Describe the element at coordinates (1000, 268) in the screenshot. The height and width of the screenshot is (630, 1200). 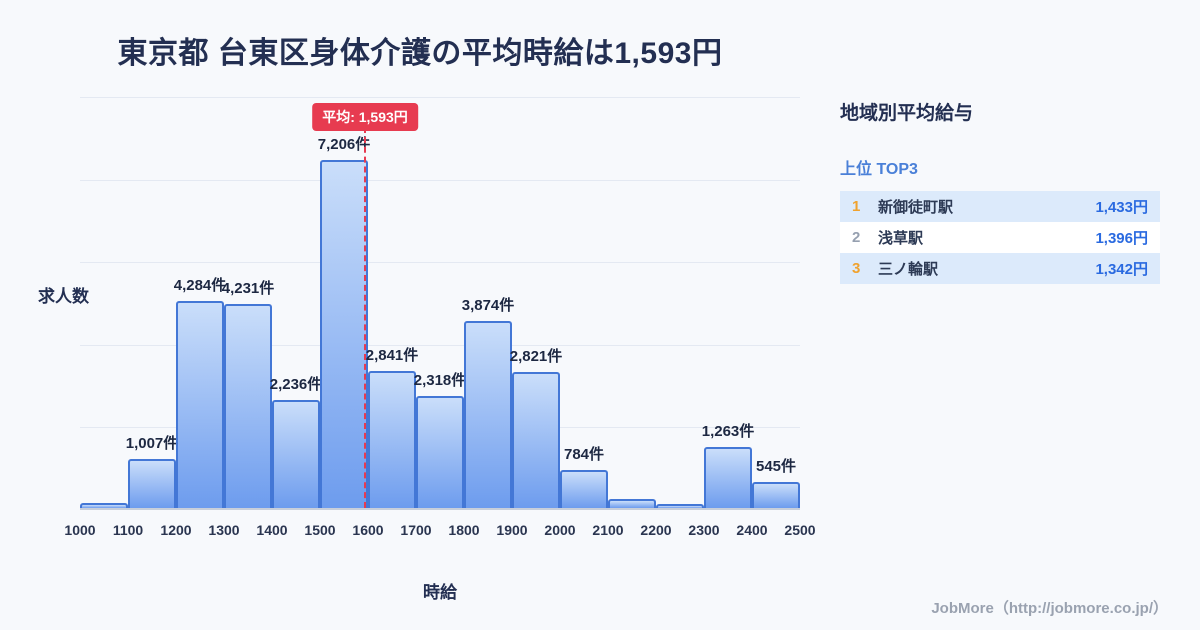
I see `table-row: 3 三ノ輪駅 1,342円` at that location.